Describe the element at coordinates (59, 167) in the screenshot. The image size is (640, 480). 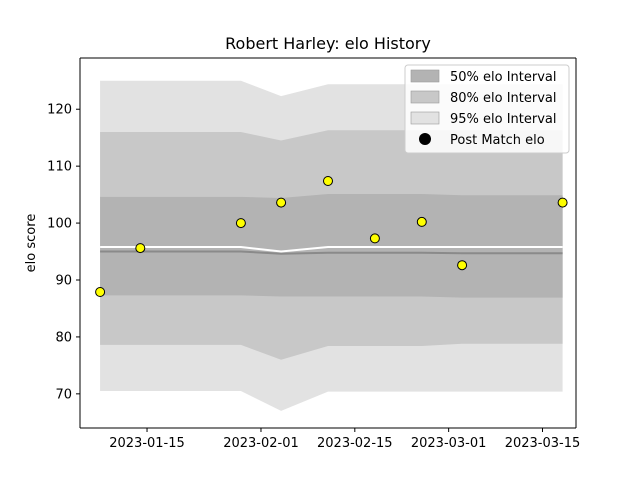
I see `y-tick-label: 110` at that location.